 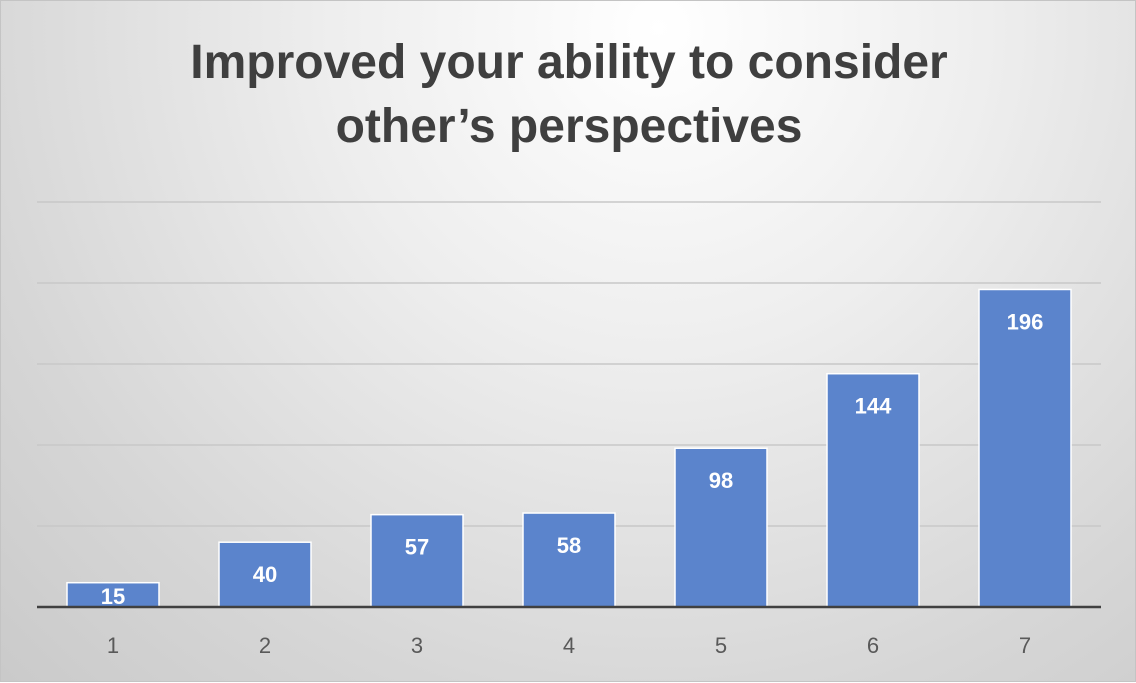 I want to click on data-label: 196, so click(x=1025, y=321).